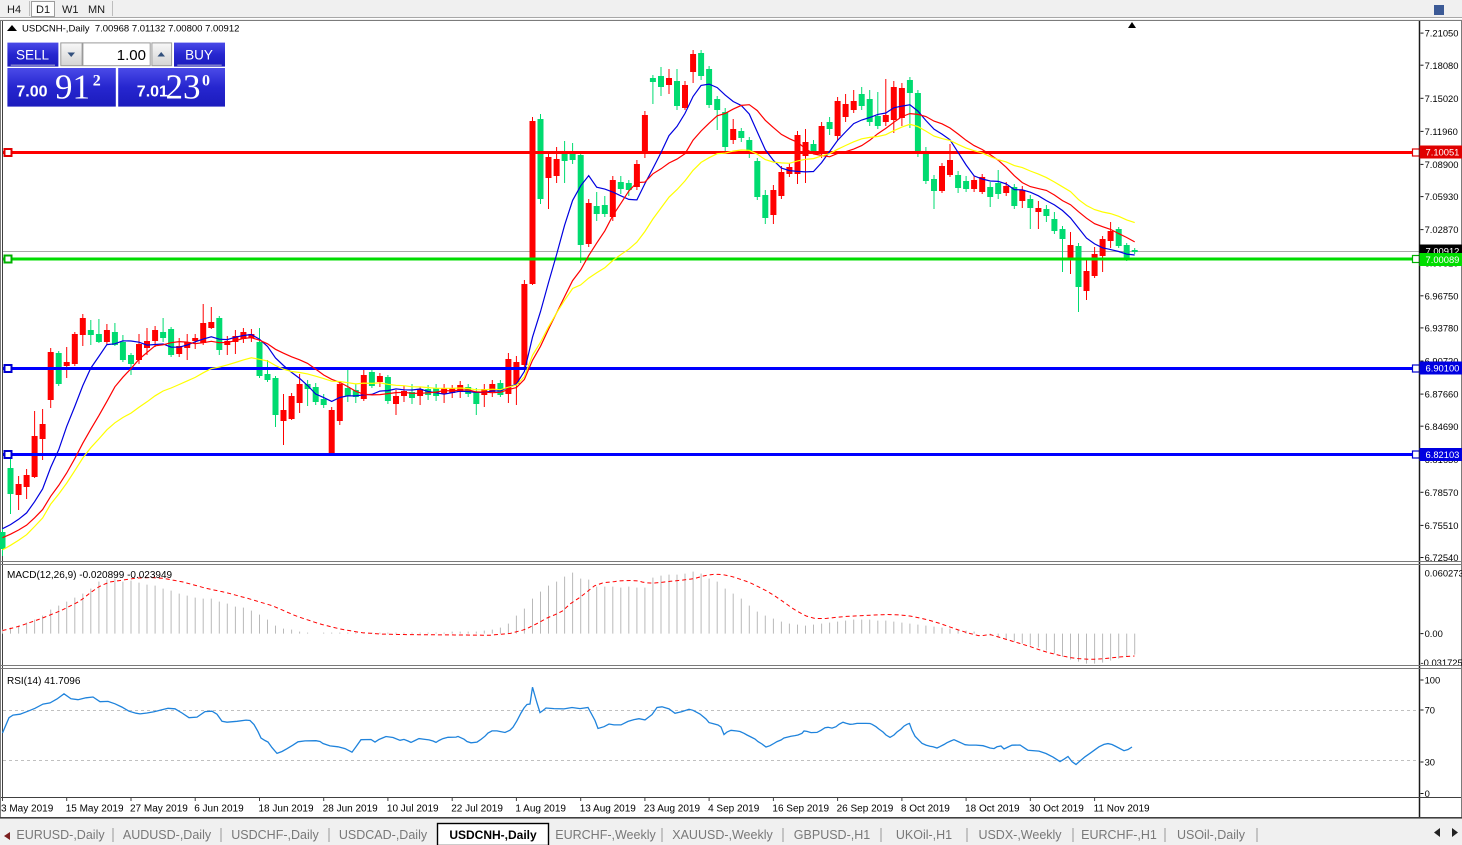 The width and height of the screenshot is (1462, 845). Describe the element at coordinates (286, 809) in the screenshot. I see `svg-text: 18 Jun 2019` at that location.